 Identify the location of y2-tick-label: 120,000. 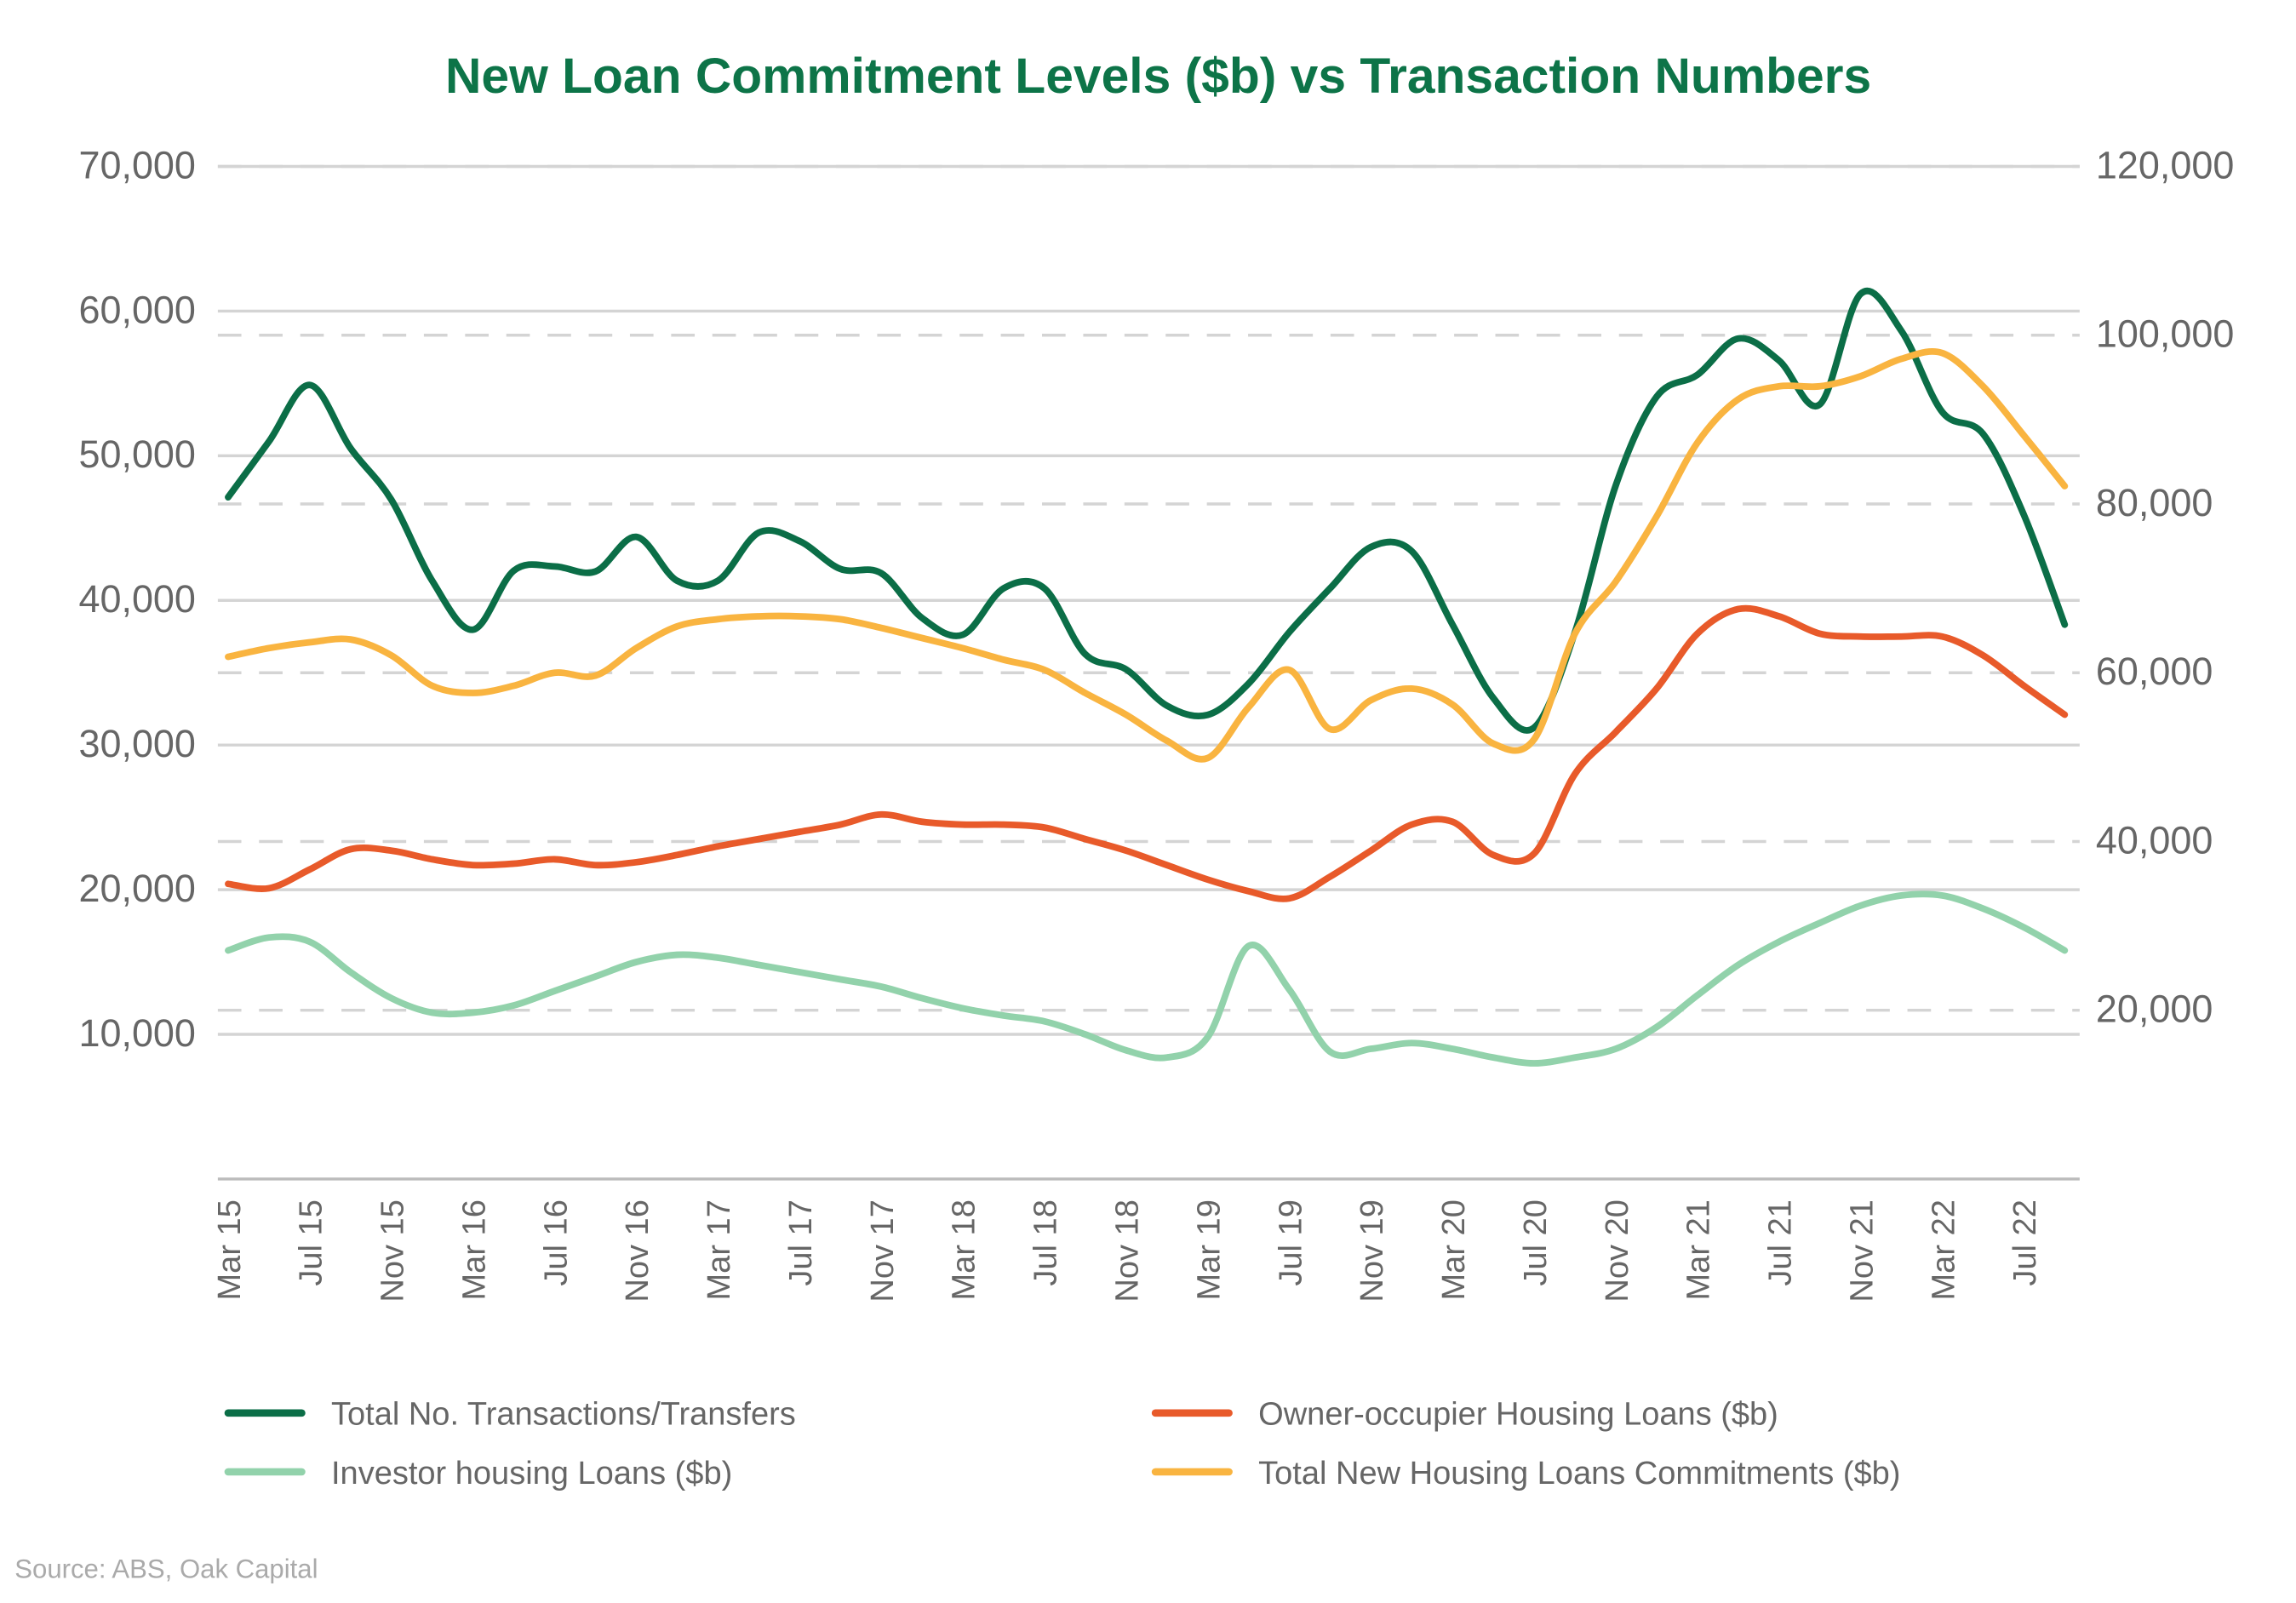
(2165, 164).